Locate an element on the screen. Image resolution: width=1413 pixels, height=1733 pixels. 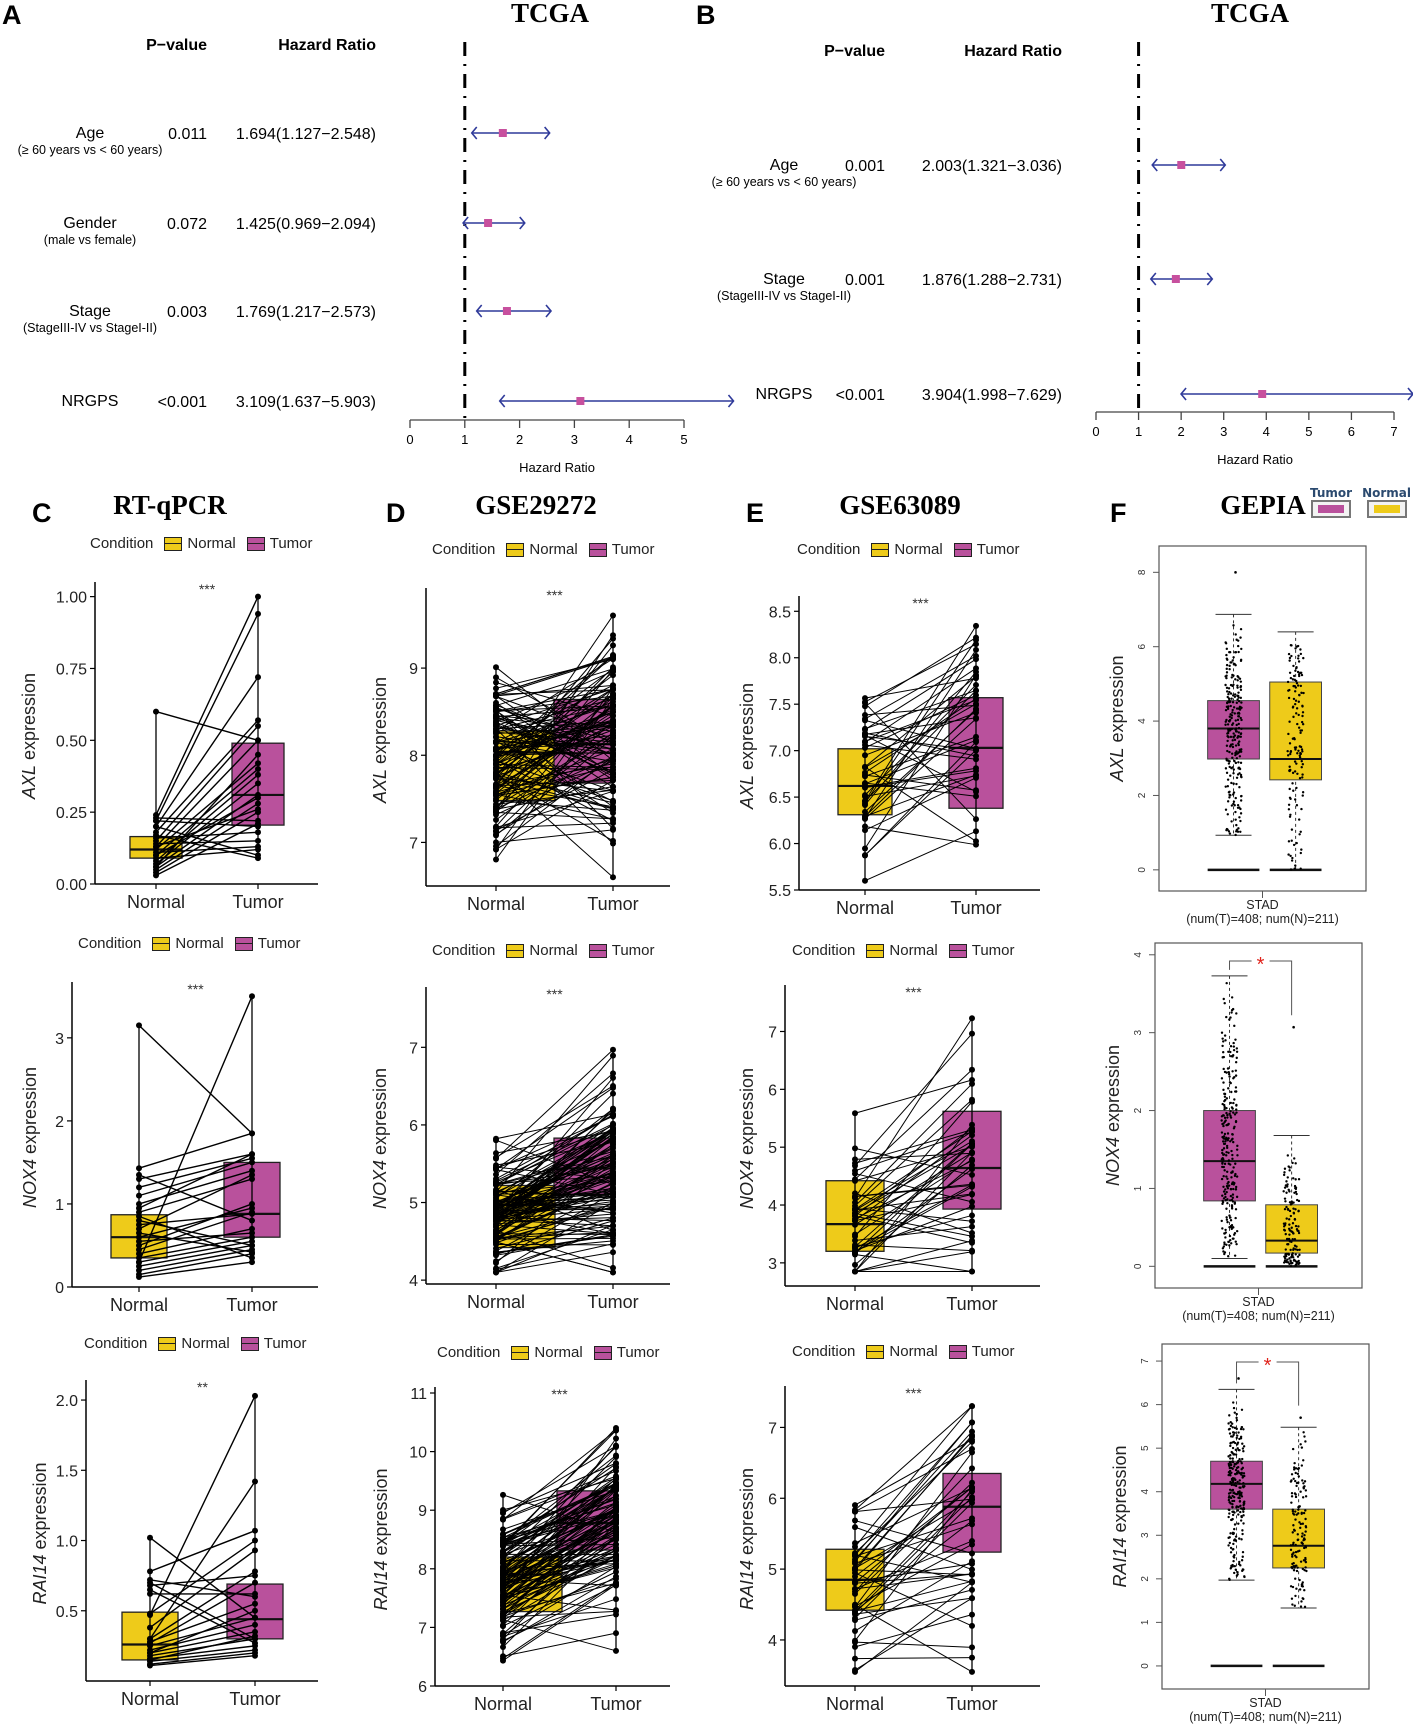
x-axis-label: Hazard Ratio is located at coordinates (557, 467).